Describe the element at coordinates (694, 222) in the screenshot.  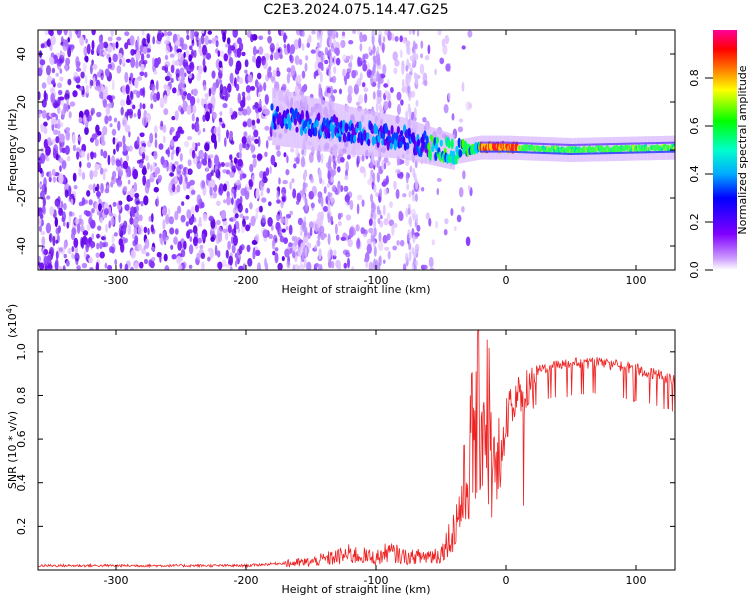
I see `colorbar-tick-label: 0.2` at that location.